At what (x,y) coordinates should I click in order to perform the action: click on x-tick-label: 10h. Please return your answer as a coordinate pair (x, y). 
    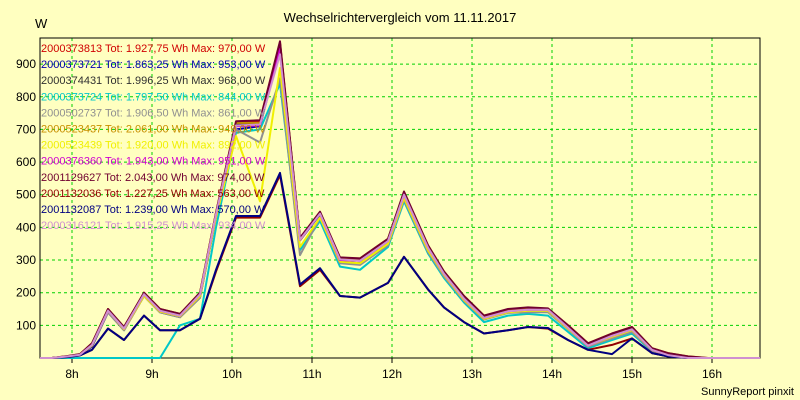
    Looking at the image, I should click on (232, 374).